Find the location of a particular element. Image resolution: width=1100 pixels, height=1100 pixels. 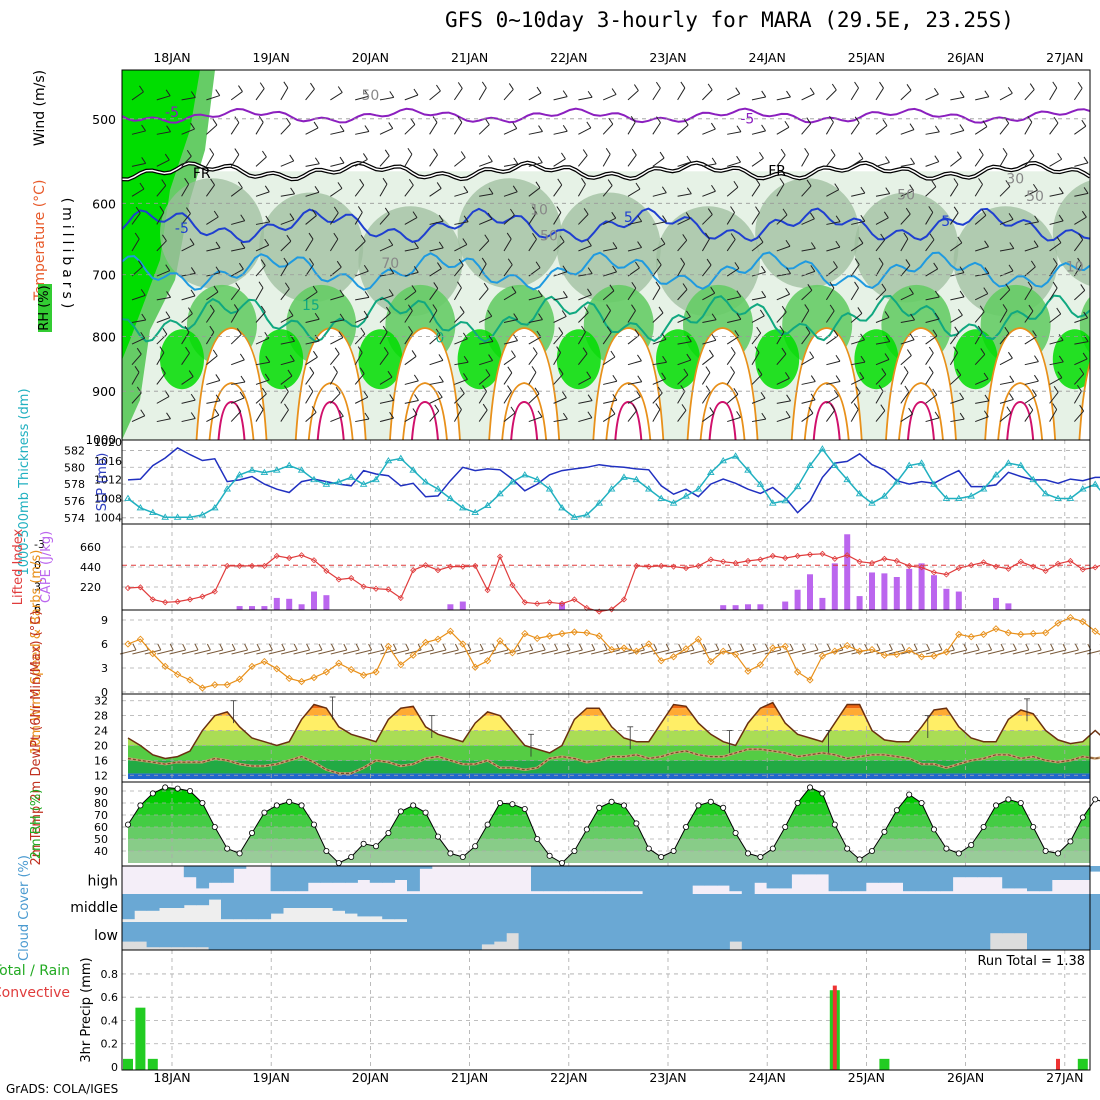

y-tick-label: 1016 is located at coordinates (108, 461).